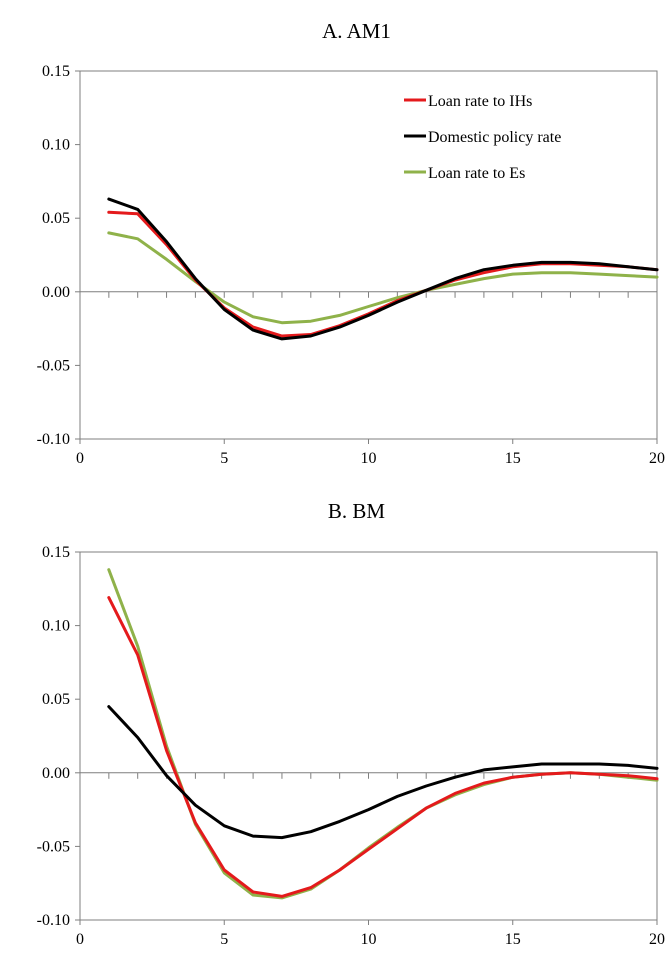  I want to click on legend-label: Loan rate to IHs, so click(480, 101).